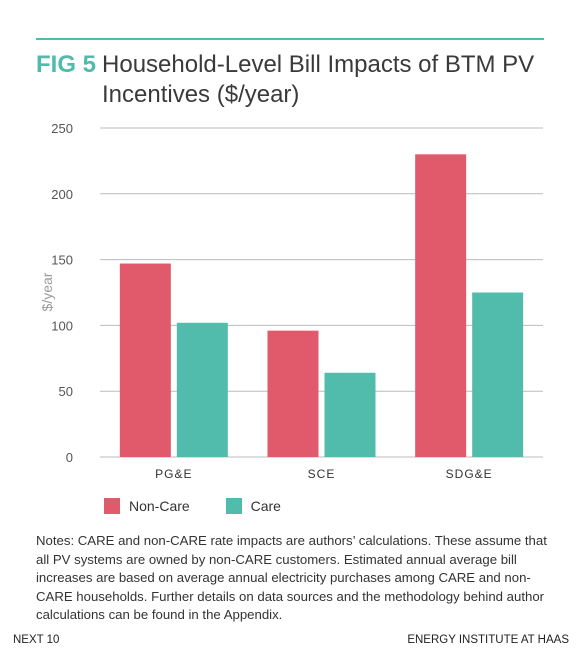 This screenshot has width=585, height=657. I want to click on y-tick-label: 250, so click(62, 128).